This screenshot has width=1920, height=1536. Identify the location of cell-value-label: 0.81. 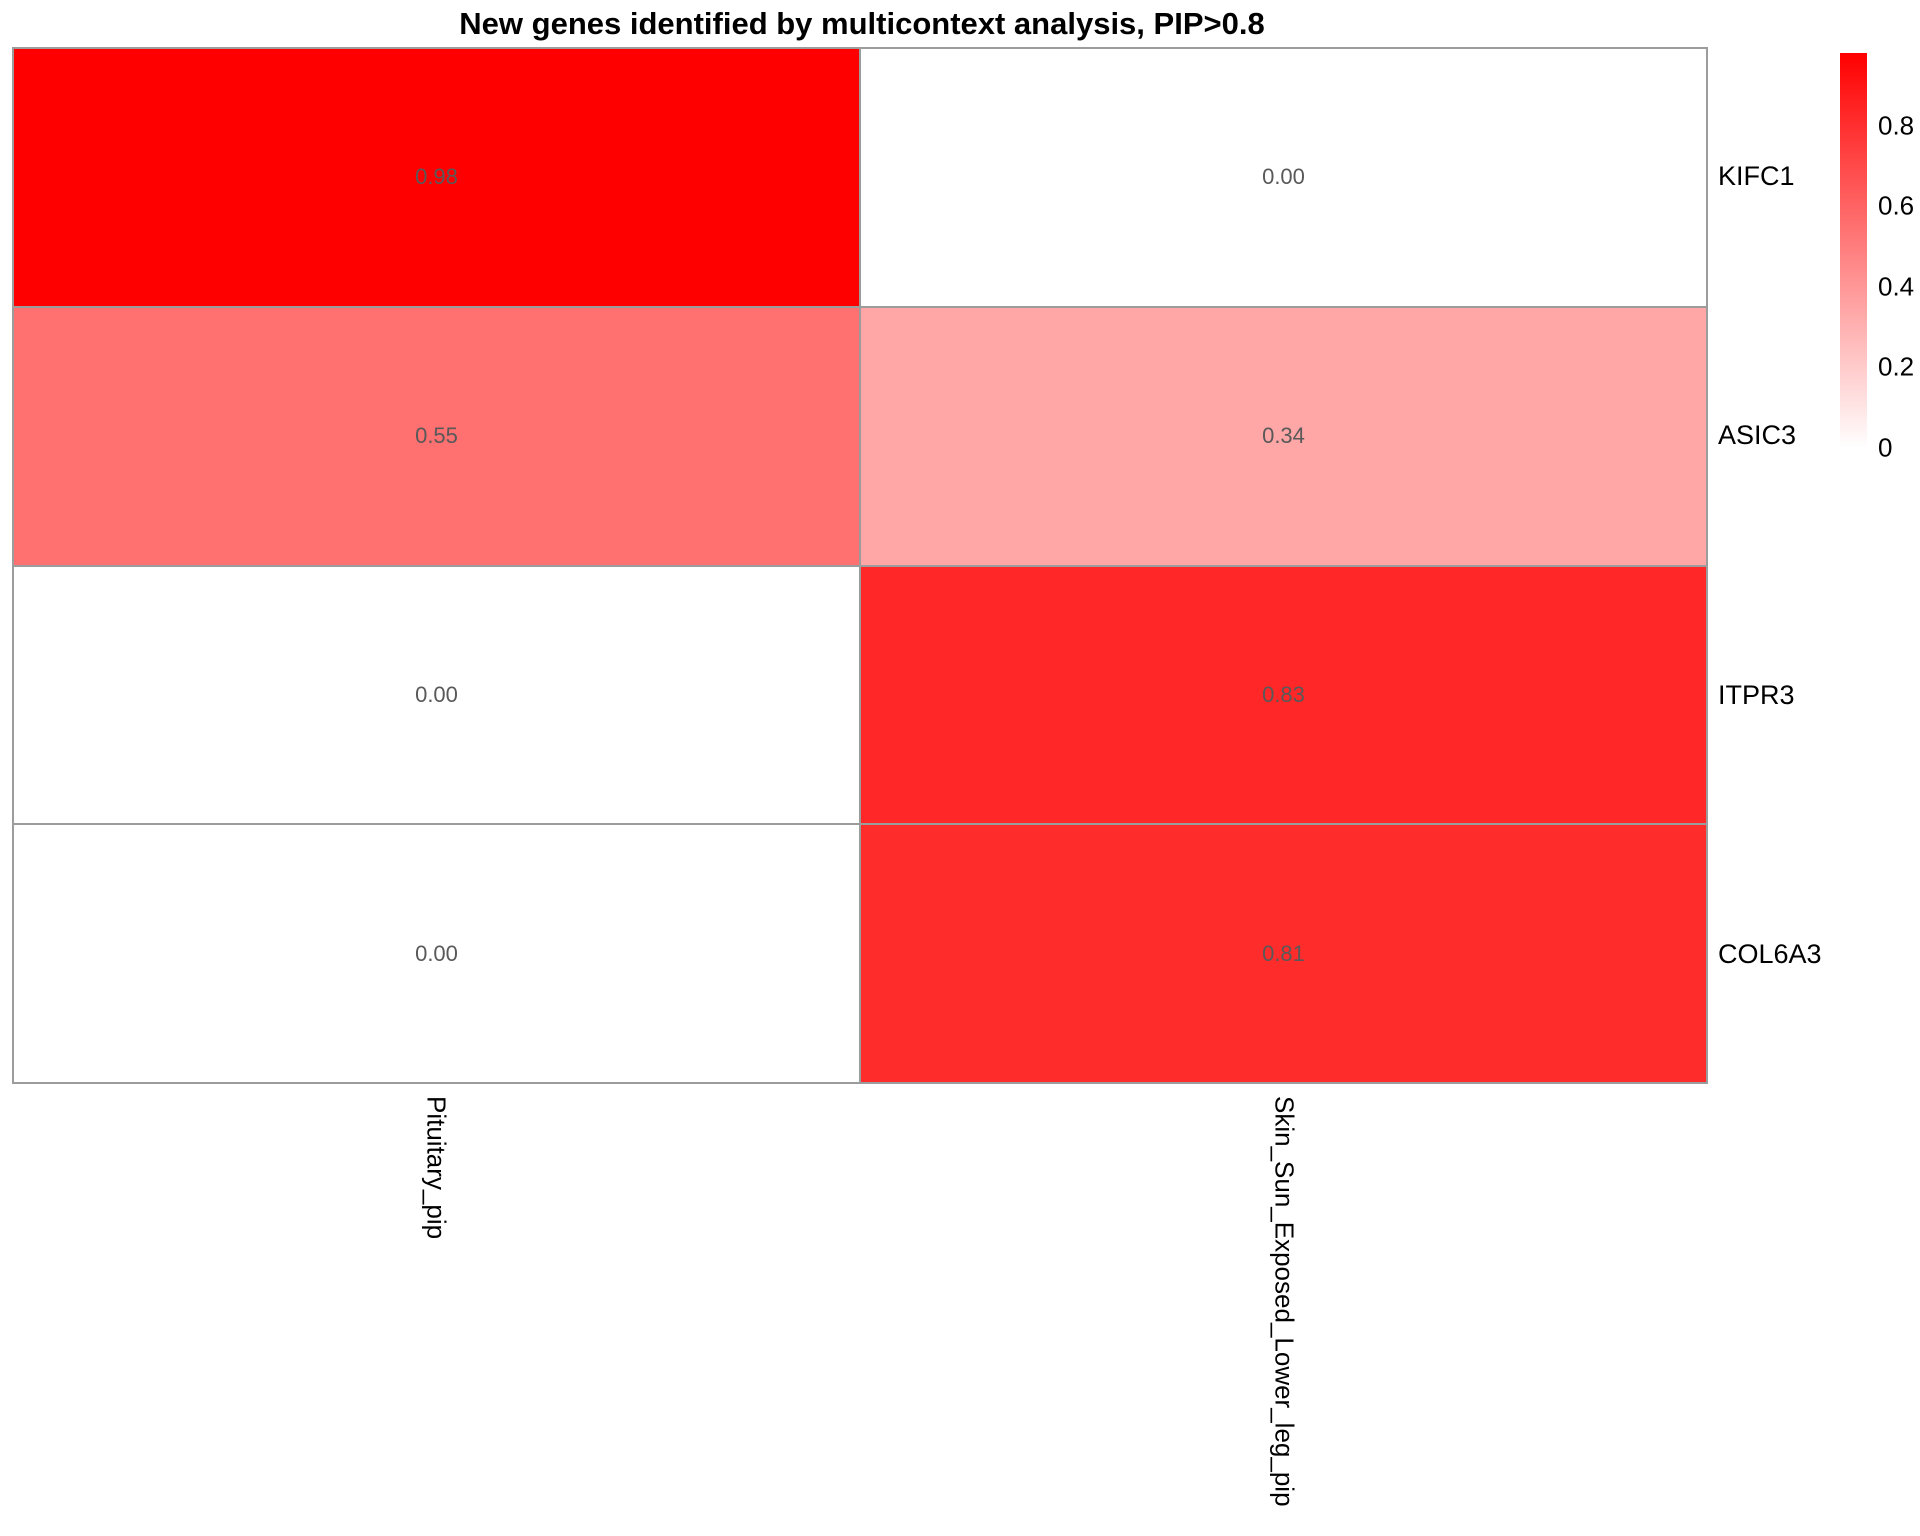
(1283, 953).